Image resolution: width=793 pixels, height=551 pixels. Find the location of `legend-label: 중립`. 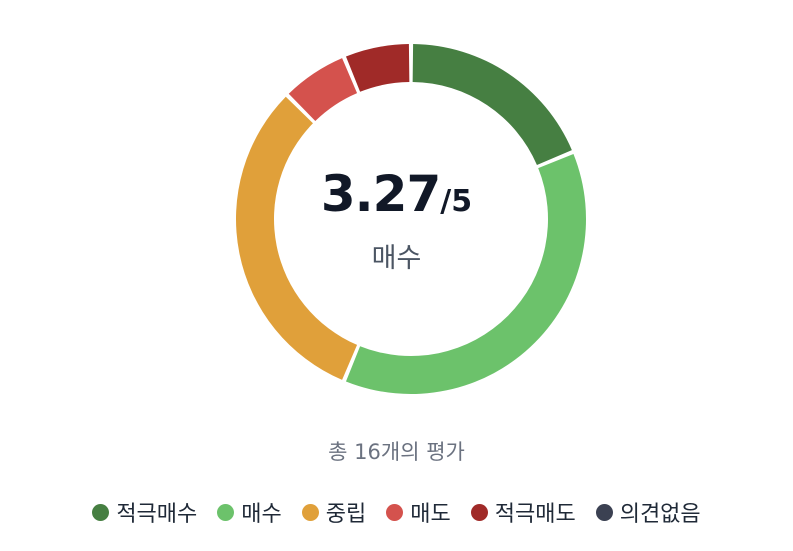

legend-label: 중립 is located at coordinates (346, 514).